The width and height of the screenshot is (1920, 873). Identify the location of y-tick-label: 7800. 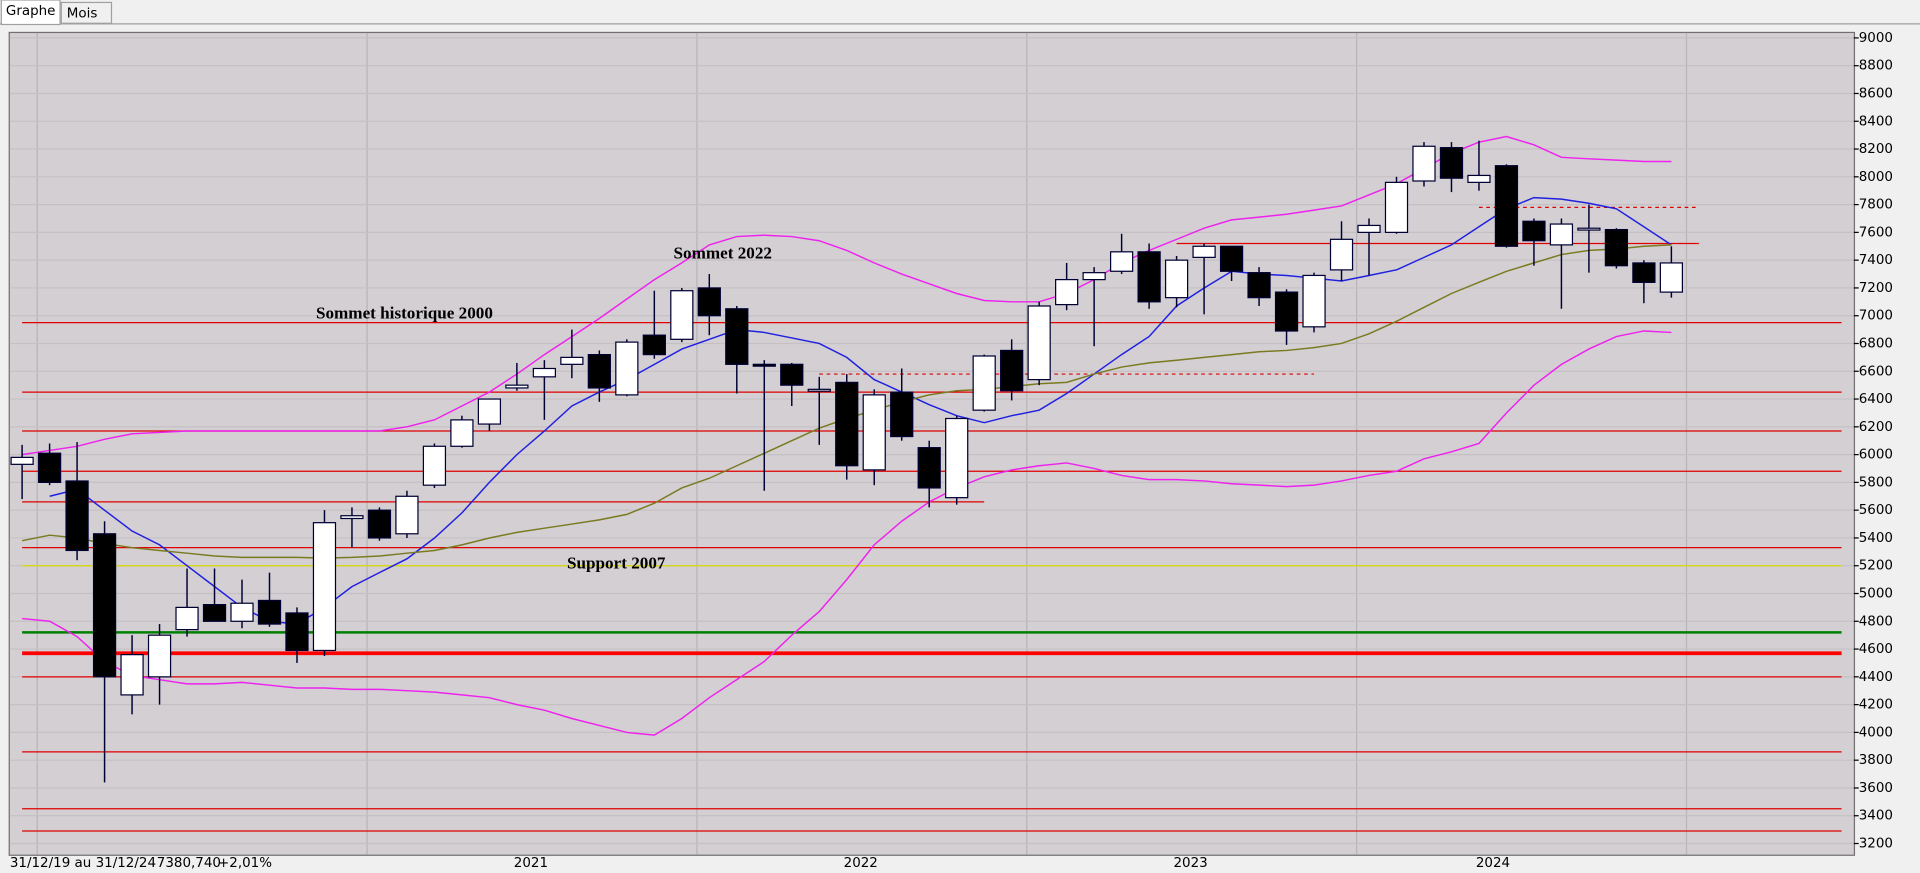
(1876, 205).